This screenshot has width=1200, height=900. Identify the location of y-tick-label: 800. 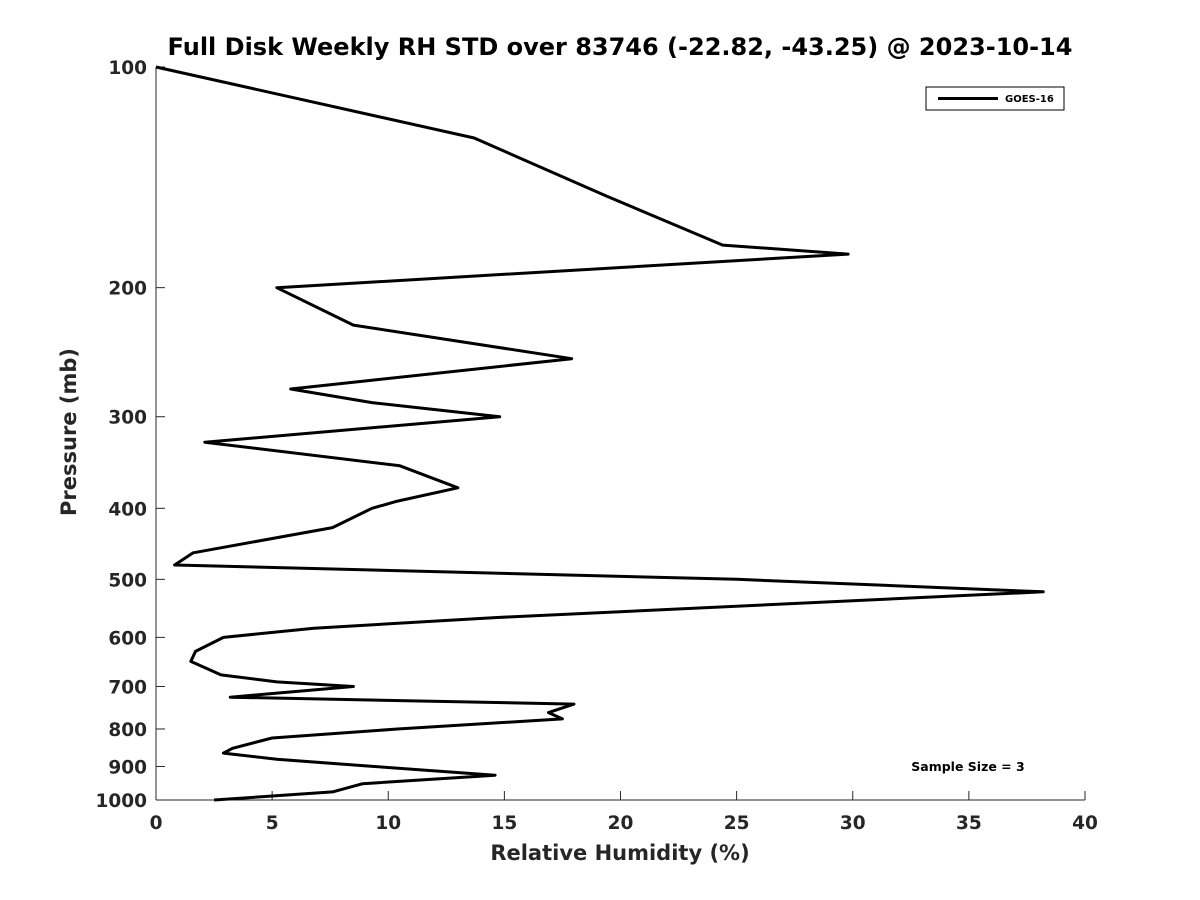
(127, 730).